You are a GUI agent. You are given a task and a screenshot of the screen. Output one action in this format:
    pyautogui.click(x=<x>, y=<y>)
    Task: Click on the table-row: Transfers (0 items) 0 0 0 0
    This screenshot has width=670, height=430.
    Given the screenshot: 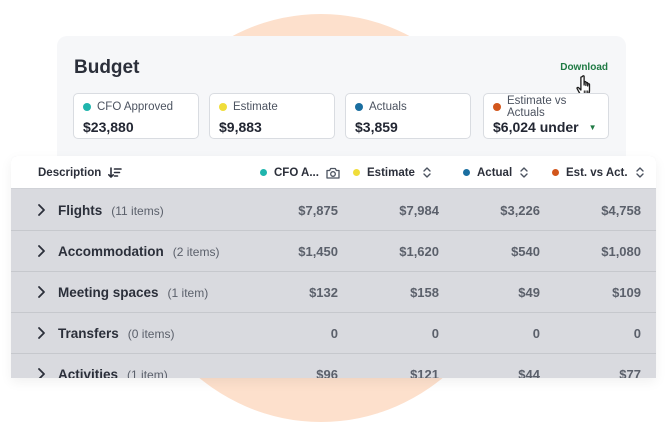 What is the action you would take?
    pyautogui.click(x=333, y=333)
    